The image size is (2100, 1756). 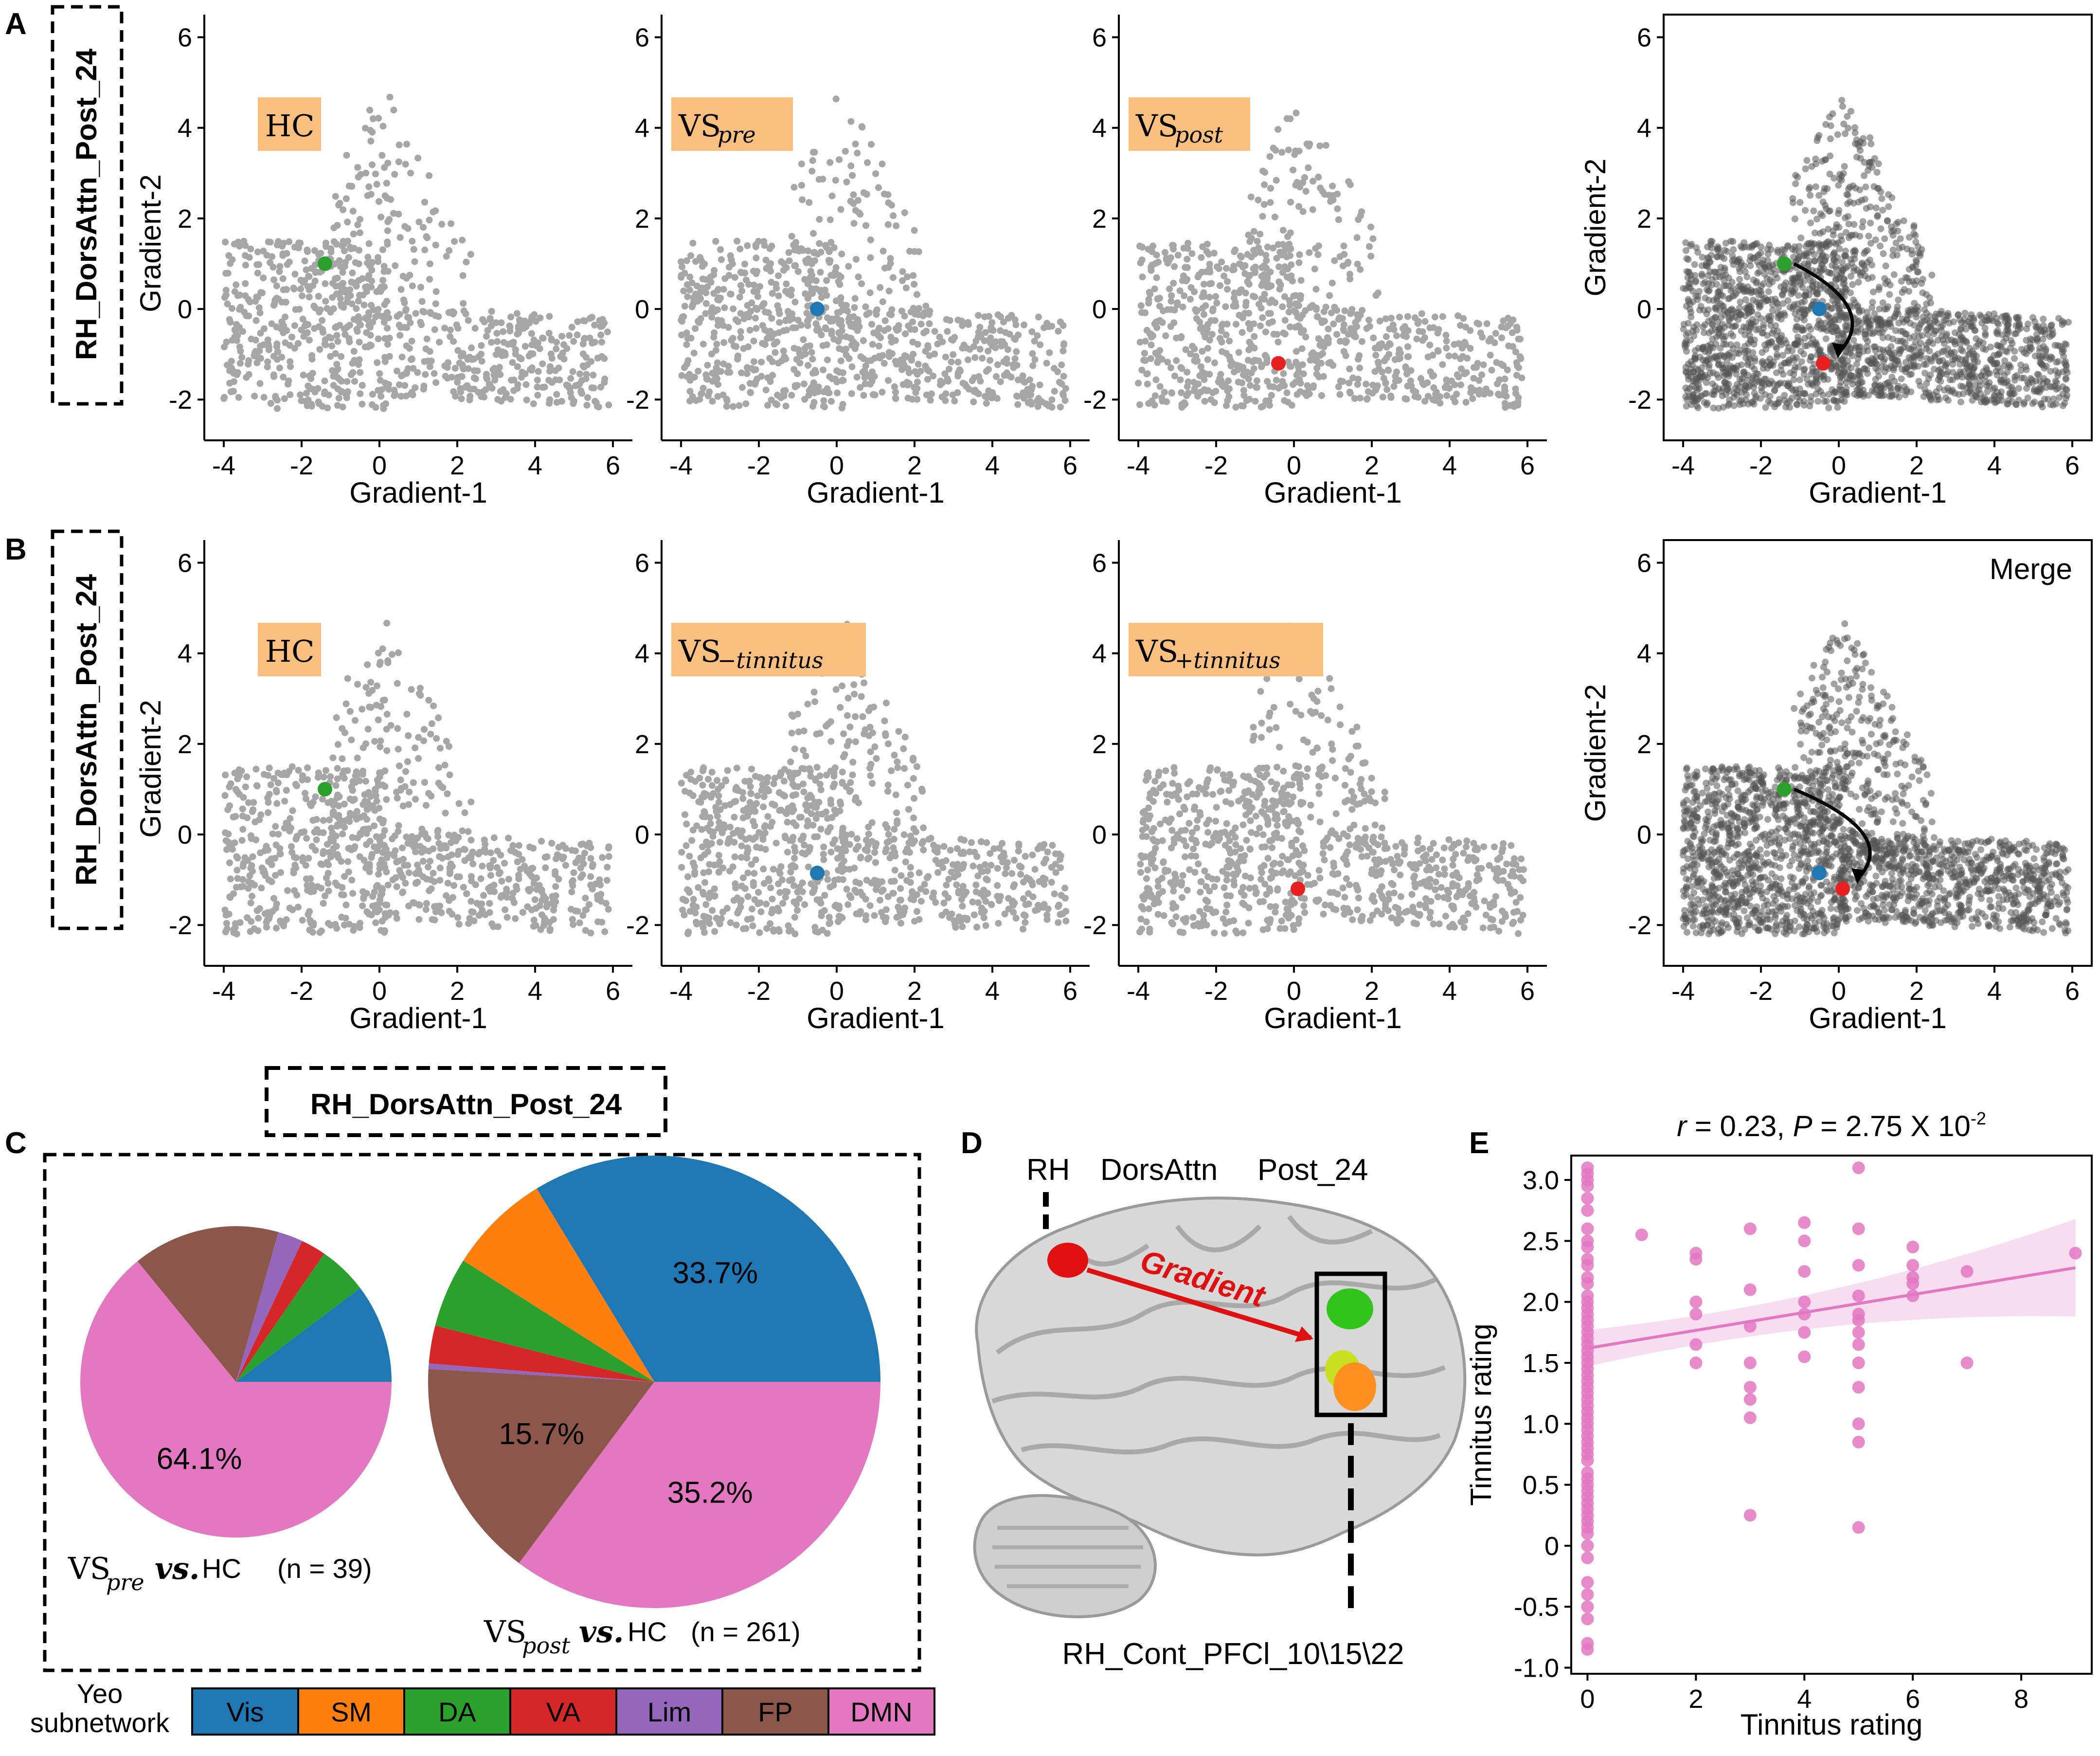 What do you see at coordinates (1095, 400) in the screenshot?
I see `y-tick-label: -2` at bounding box center [1095, 400].